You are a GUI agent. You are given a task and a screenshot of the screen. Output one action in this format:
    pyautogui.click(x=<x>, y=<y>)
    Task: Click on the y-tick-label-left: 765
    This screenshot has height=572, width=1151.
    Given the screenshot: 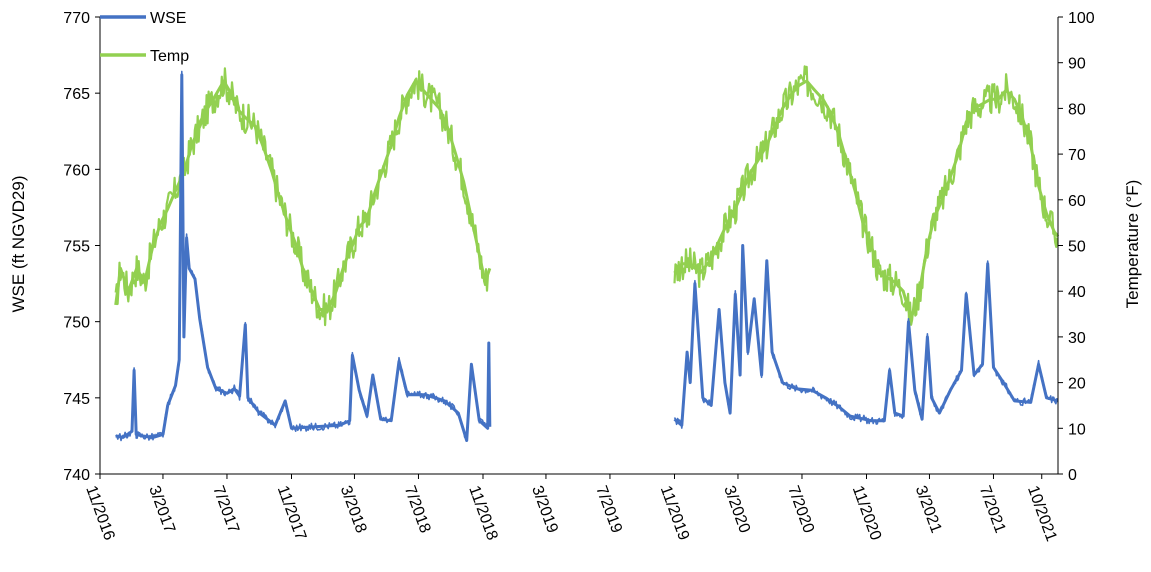 What is the action you would take?
    pyautogui.click(x=76, y=94)
    